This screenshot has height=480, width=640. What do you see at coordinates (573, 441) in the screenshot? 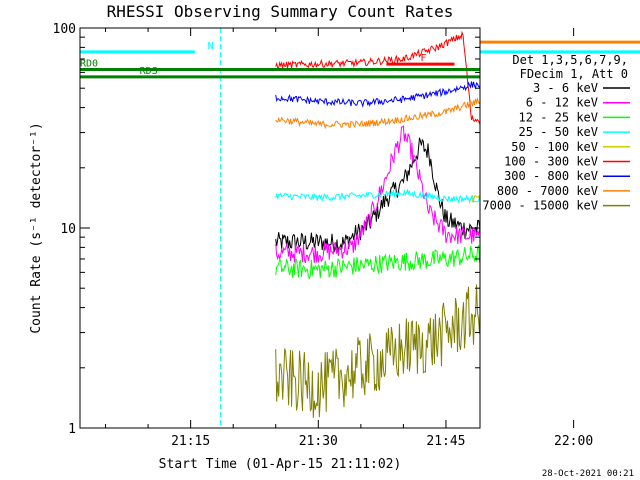
I see `x-tick-label: 22:00` at bounding box center [573, 441].